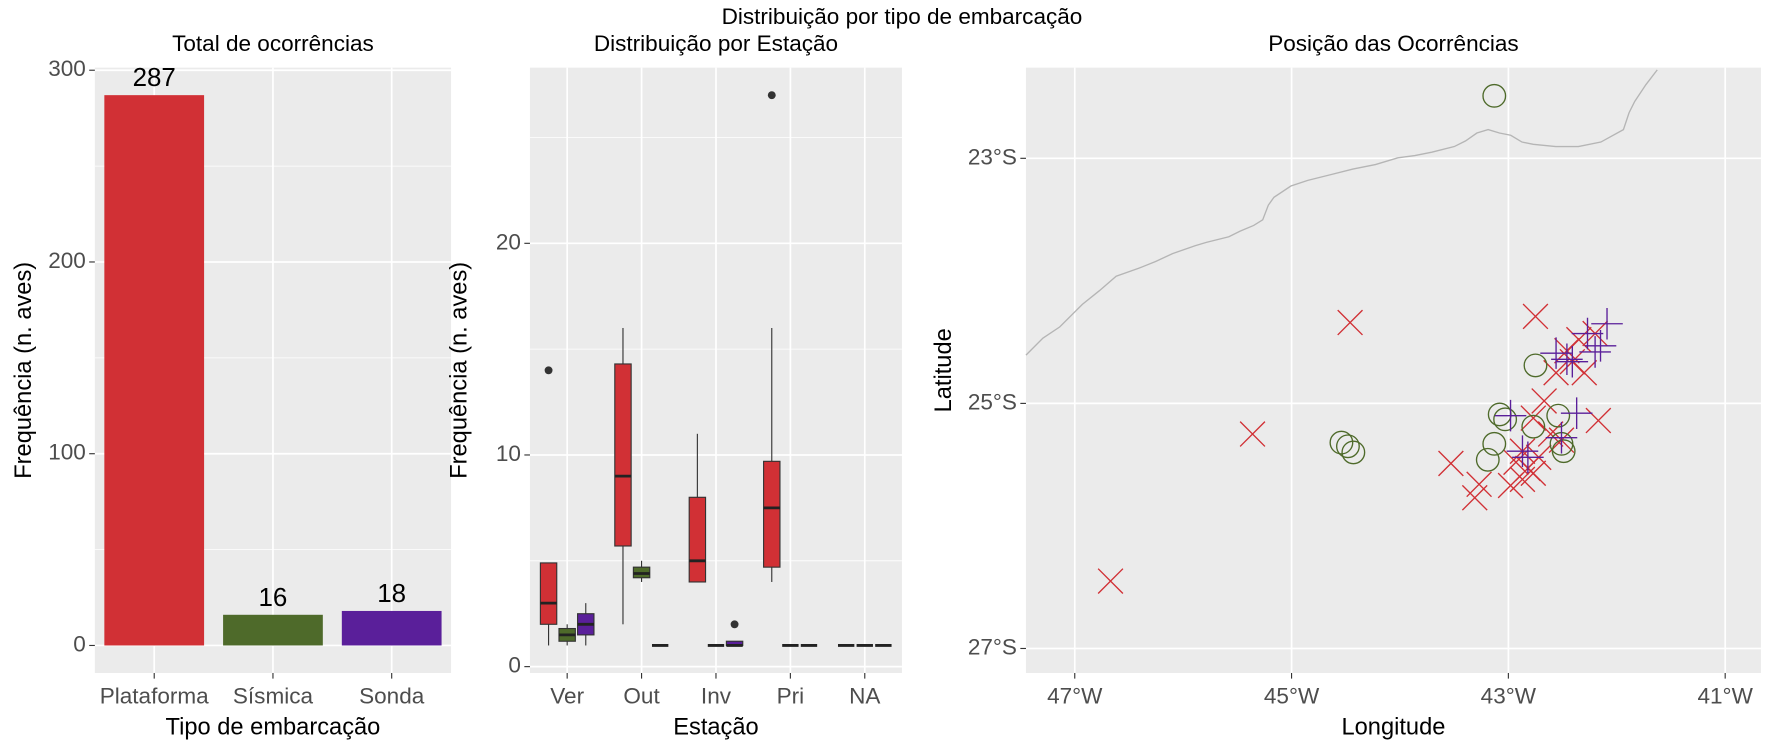 This screenshot has height=749, width=1769. I want to click on x-tick-label: Plataforma, so click(154, 696).